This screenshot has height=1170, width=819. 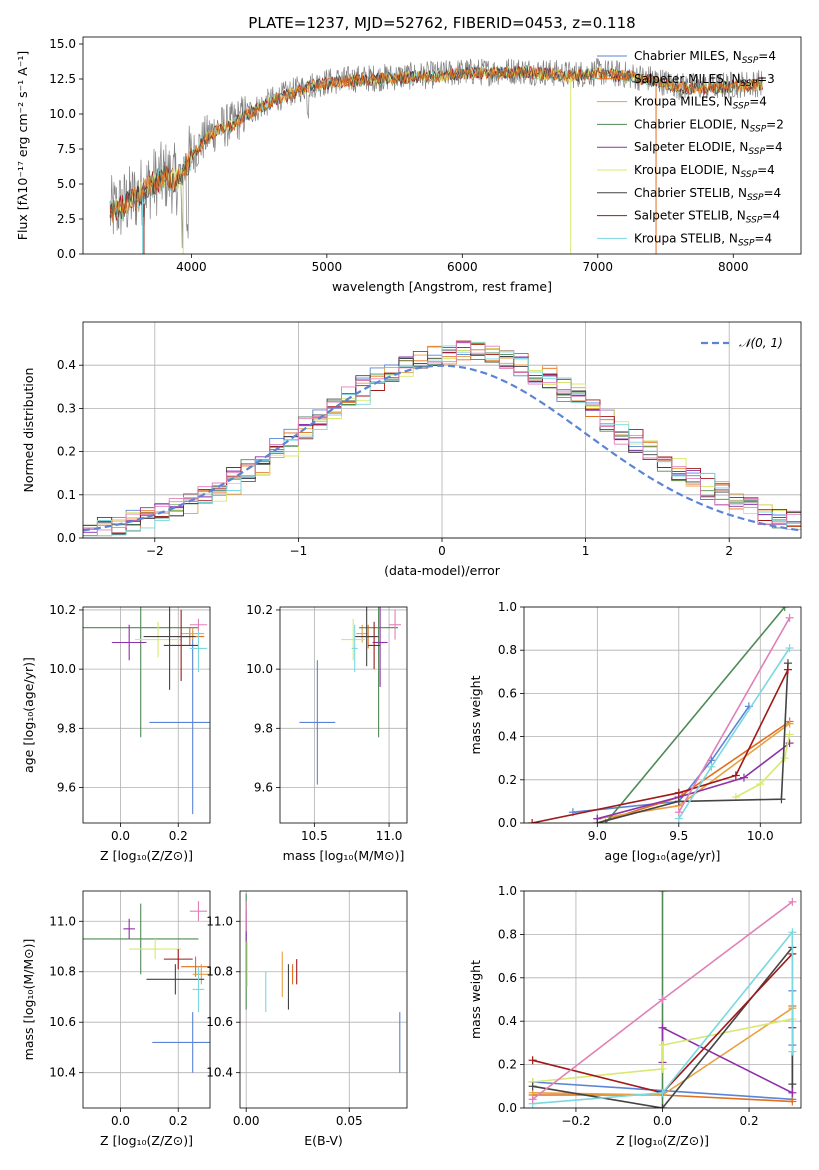 I want to click on x-tick-label: 0.0, so click(x=120, y=1121).